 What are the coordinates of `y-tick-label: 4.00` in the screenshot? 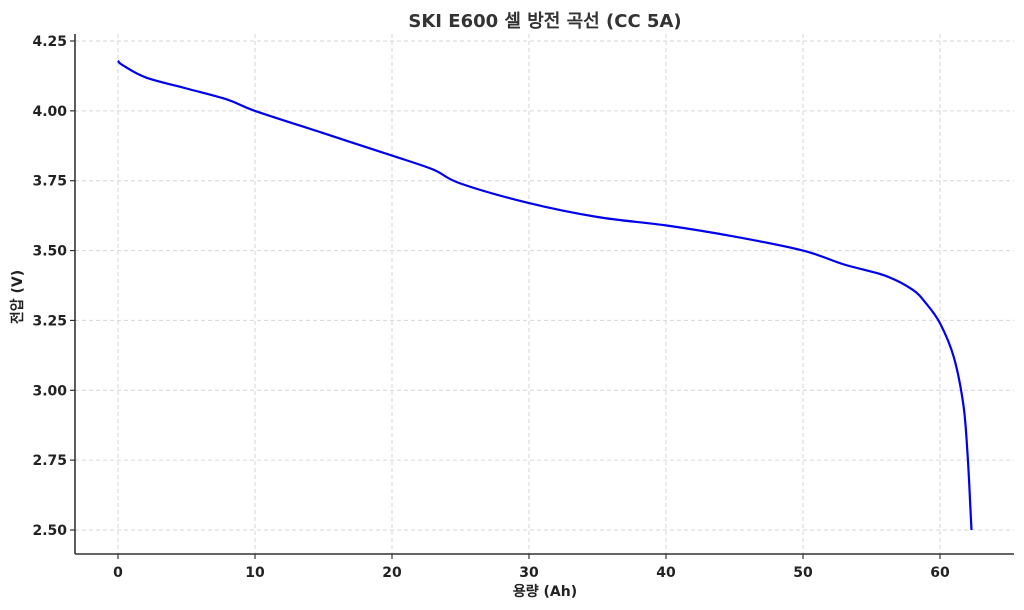 It's located at (49, 112).